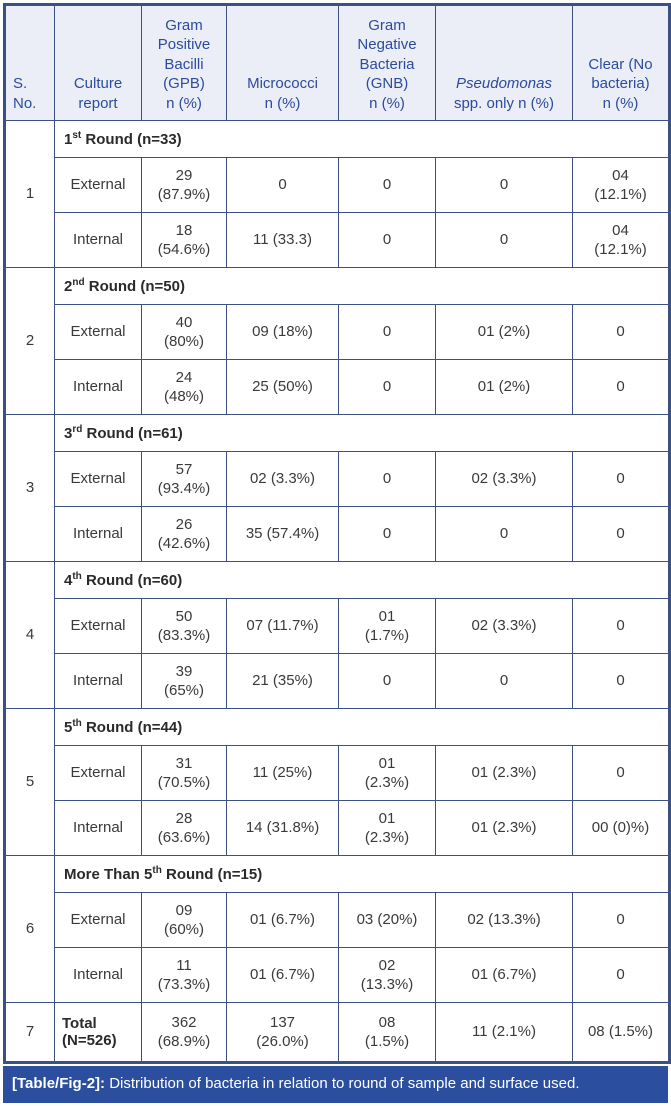 The image size is (671, 1106). I want to click on caption-tag: [Table/Fig-2]:, so click(59, 1083).